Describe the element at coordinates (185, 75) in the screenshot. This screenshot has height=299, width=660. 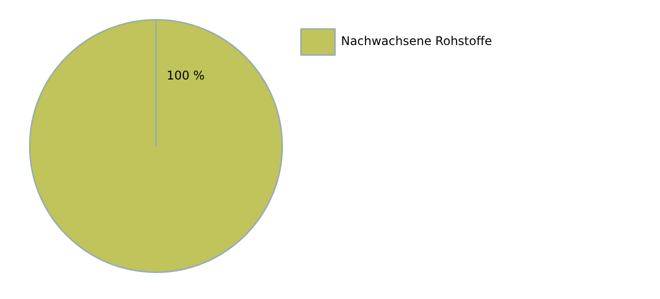
I see `data-label: 100 %` at that location.